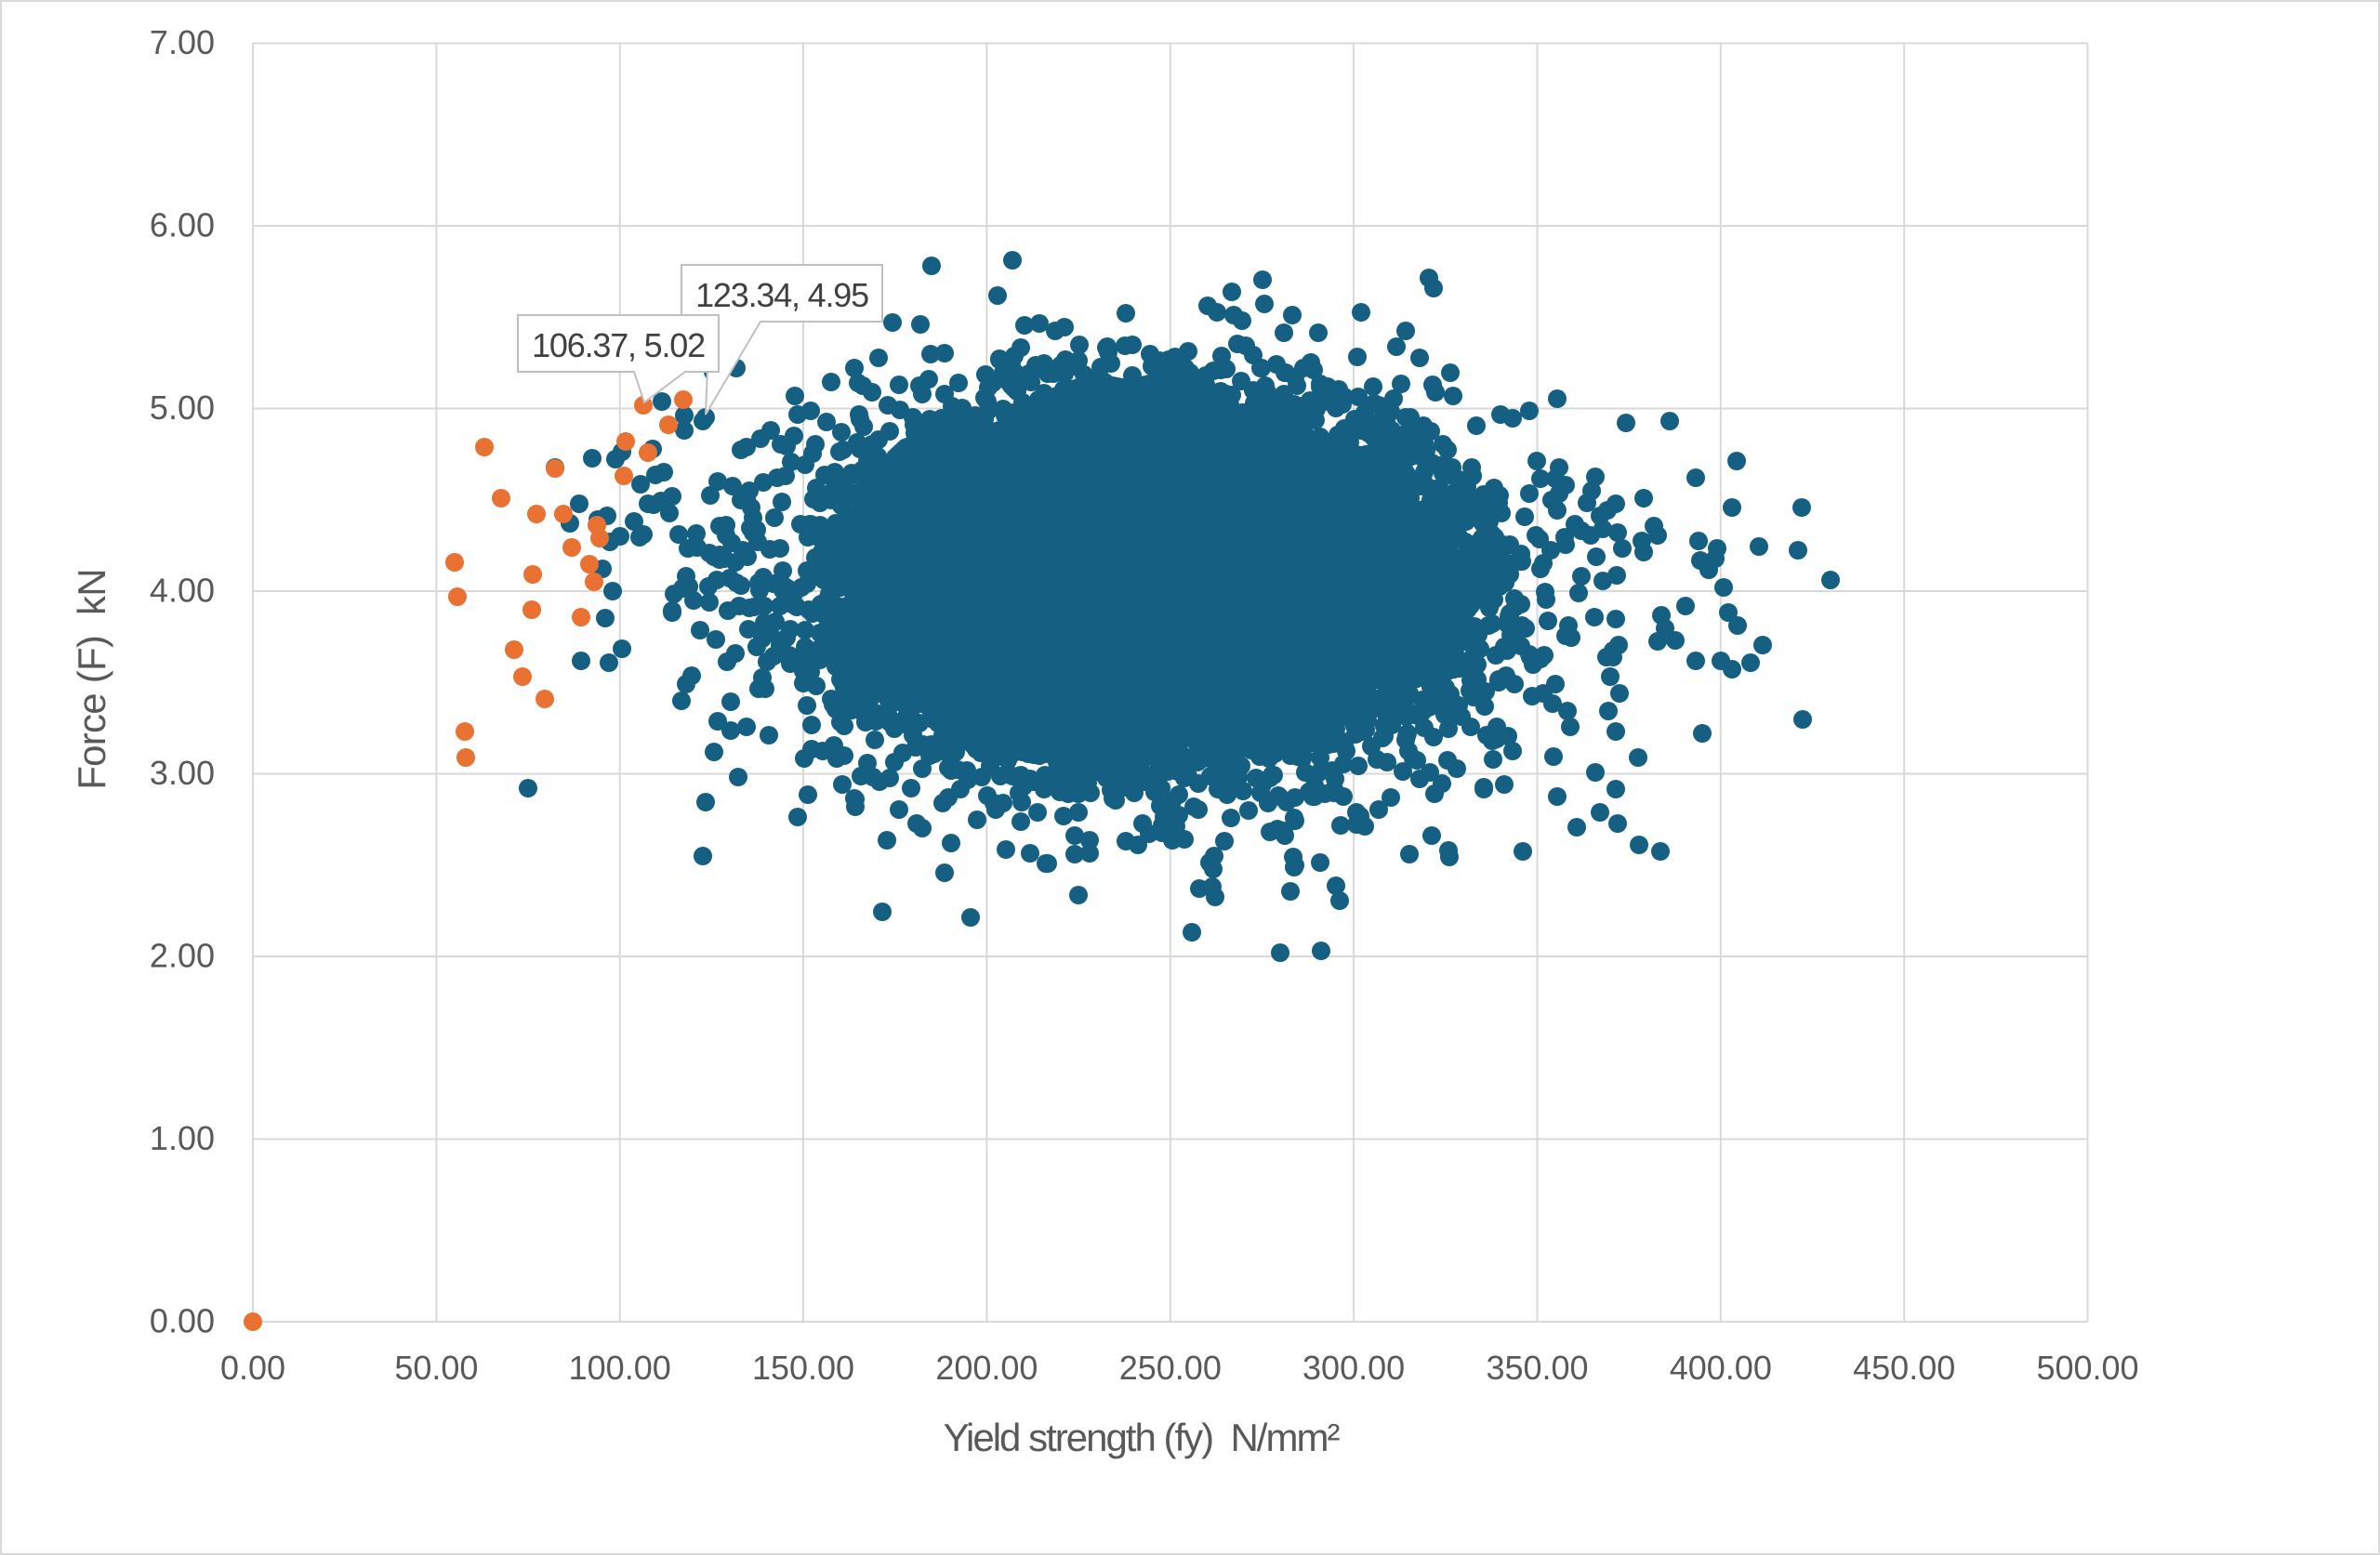  I want to click on svg-text: 50.00, so click(436, 1368).